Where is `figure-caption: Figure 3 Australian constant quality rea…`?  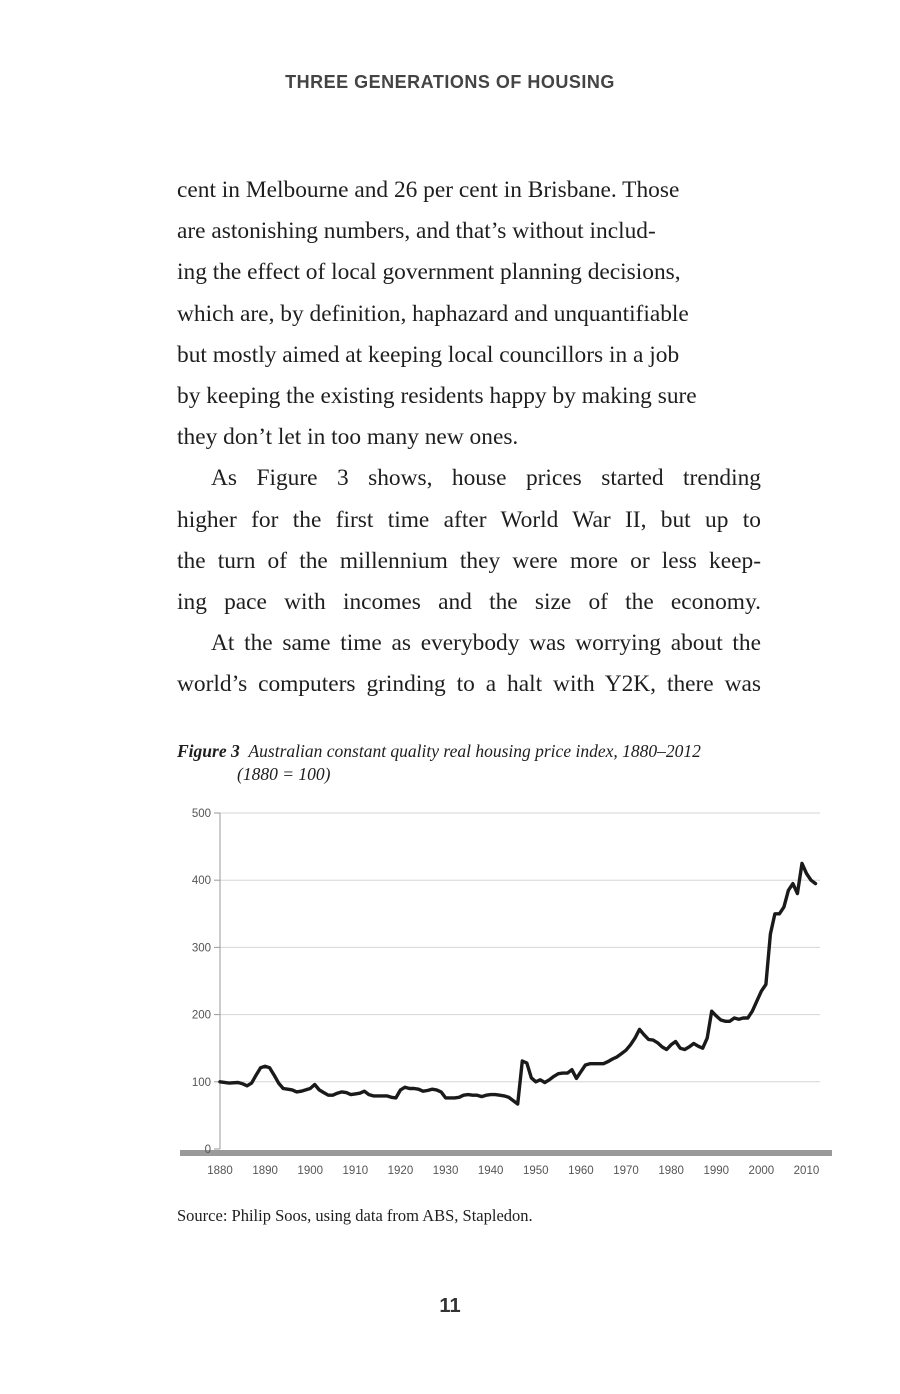 figure-caption: Figure 3 Australian constant quality rea… is located at coordinates (487, 763).